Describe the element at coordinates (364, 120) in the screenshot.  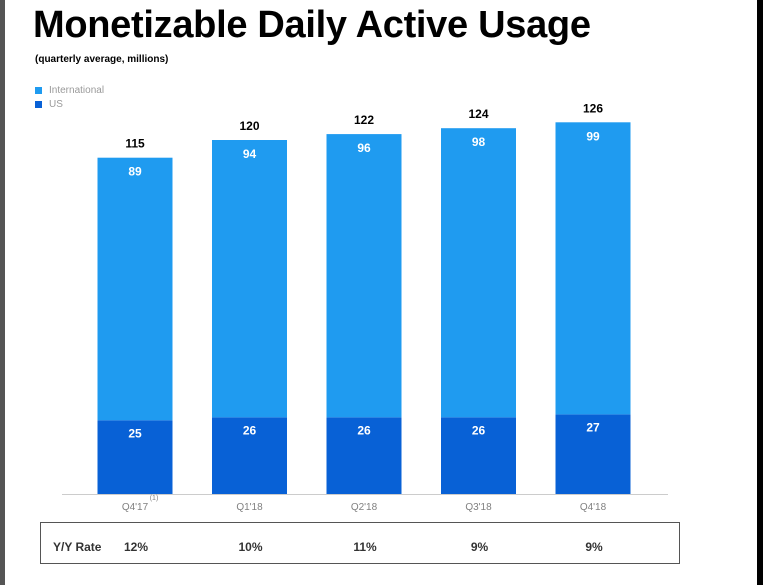
I see `data-label-total-2: 122` at that location.